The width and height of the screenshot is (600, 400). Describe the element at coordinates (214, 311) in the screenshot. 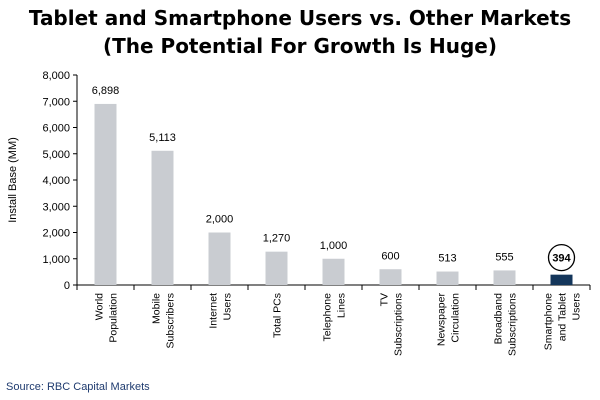

I see `category-label-line: Internet` at that location.